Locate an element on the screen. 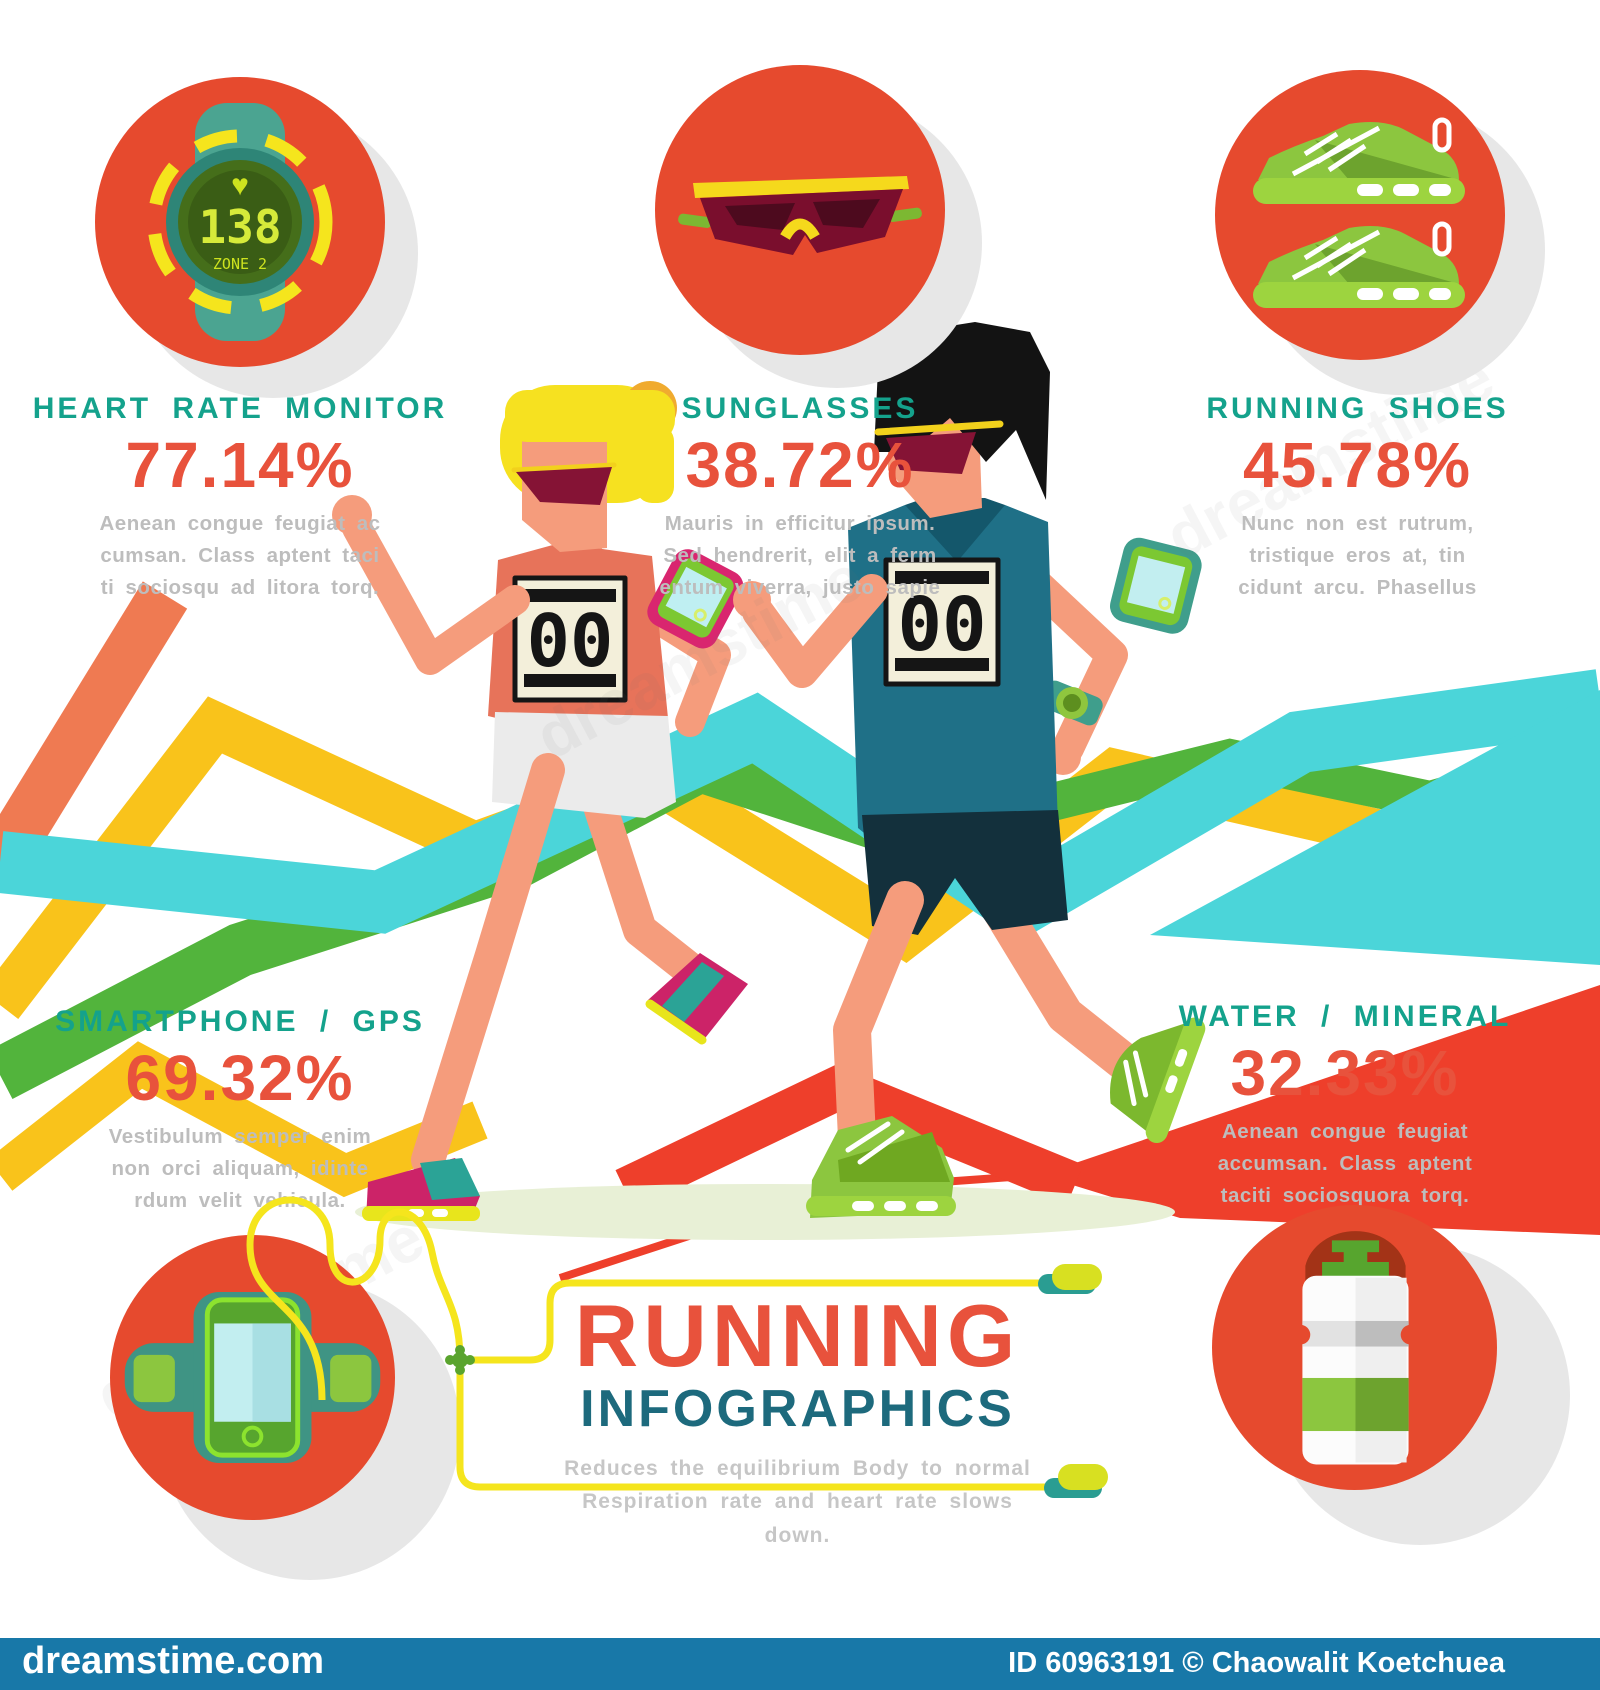 Image resolution: width=1600 pixels, height=1690 pixels. smartphone-armband-icon is located at coordinates (252, 1377).